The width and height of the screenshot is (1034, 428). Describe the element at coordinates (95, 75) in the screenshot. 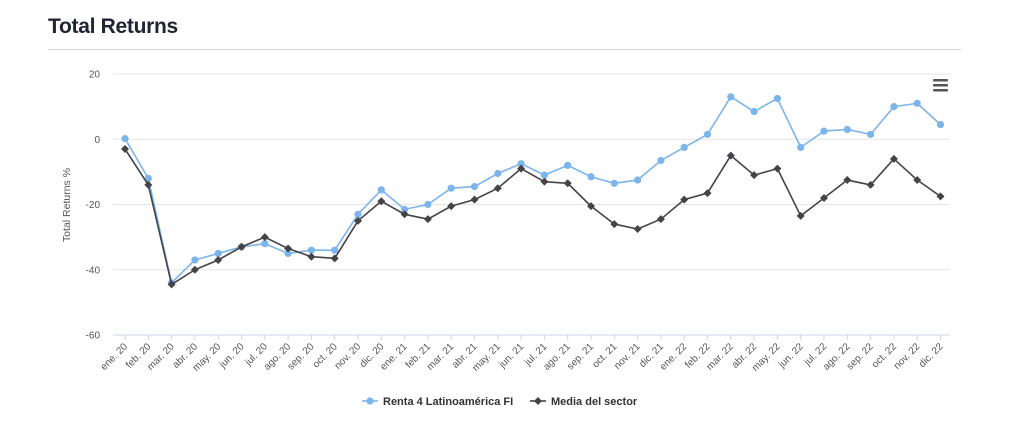

I see `y-tick-label: 20` at that location.